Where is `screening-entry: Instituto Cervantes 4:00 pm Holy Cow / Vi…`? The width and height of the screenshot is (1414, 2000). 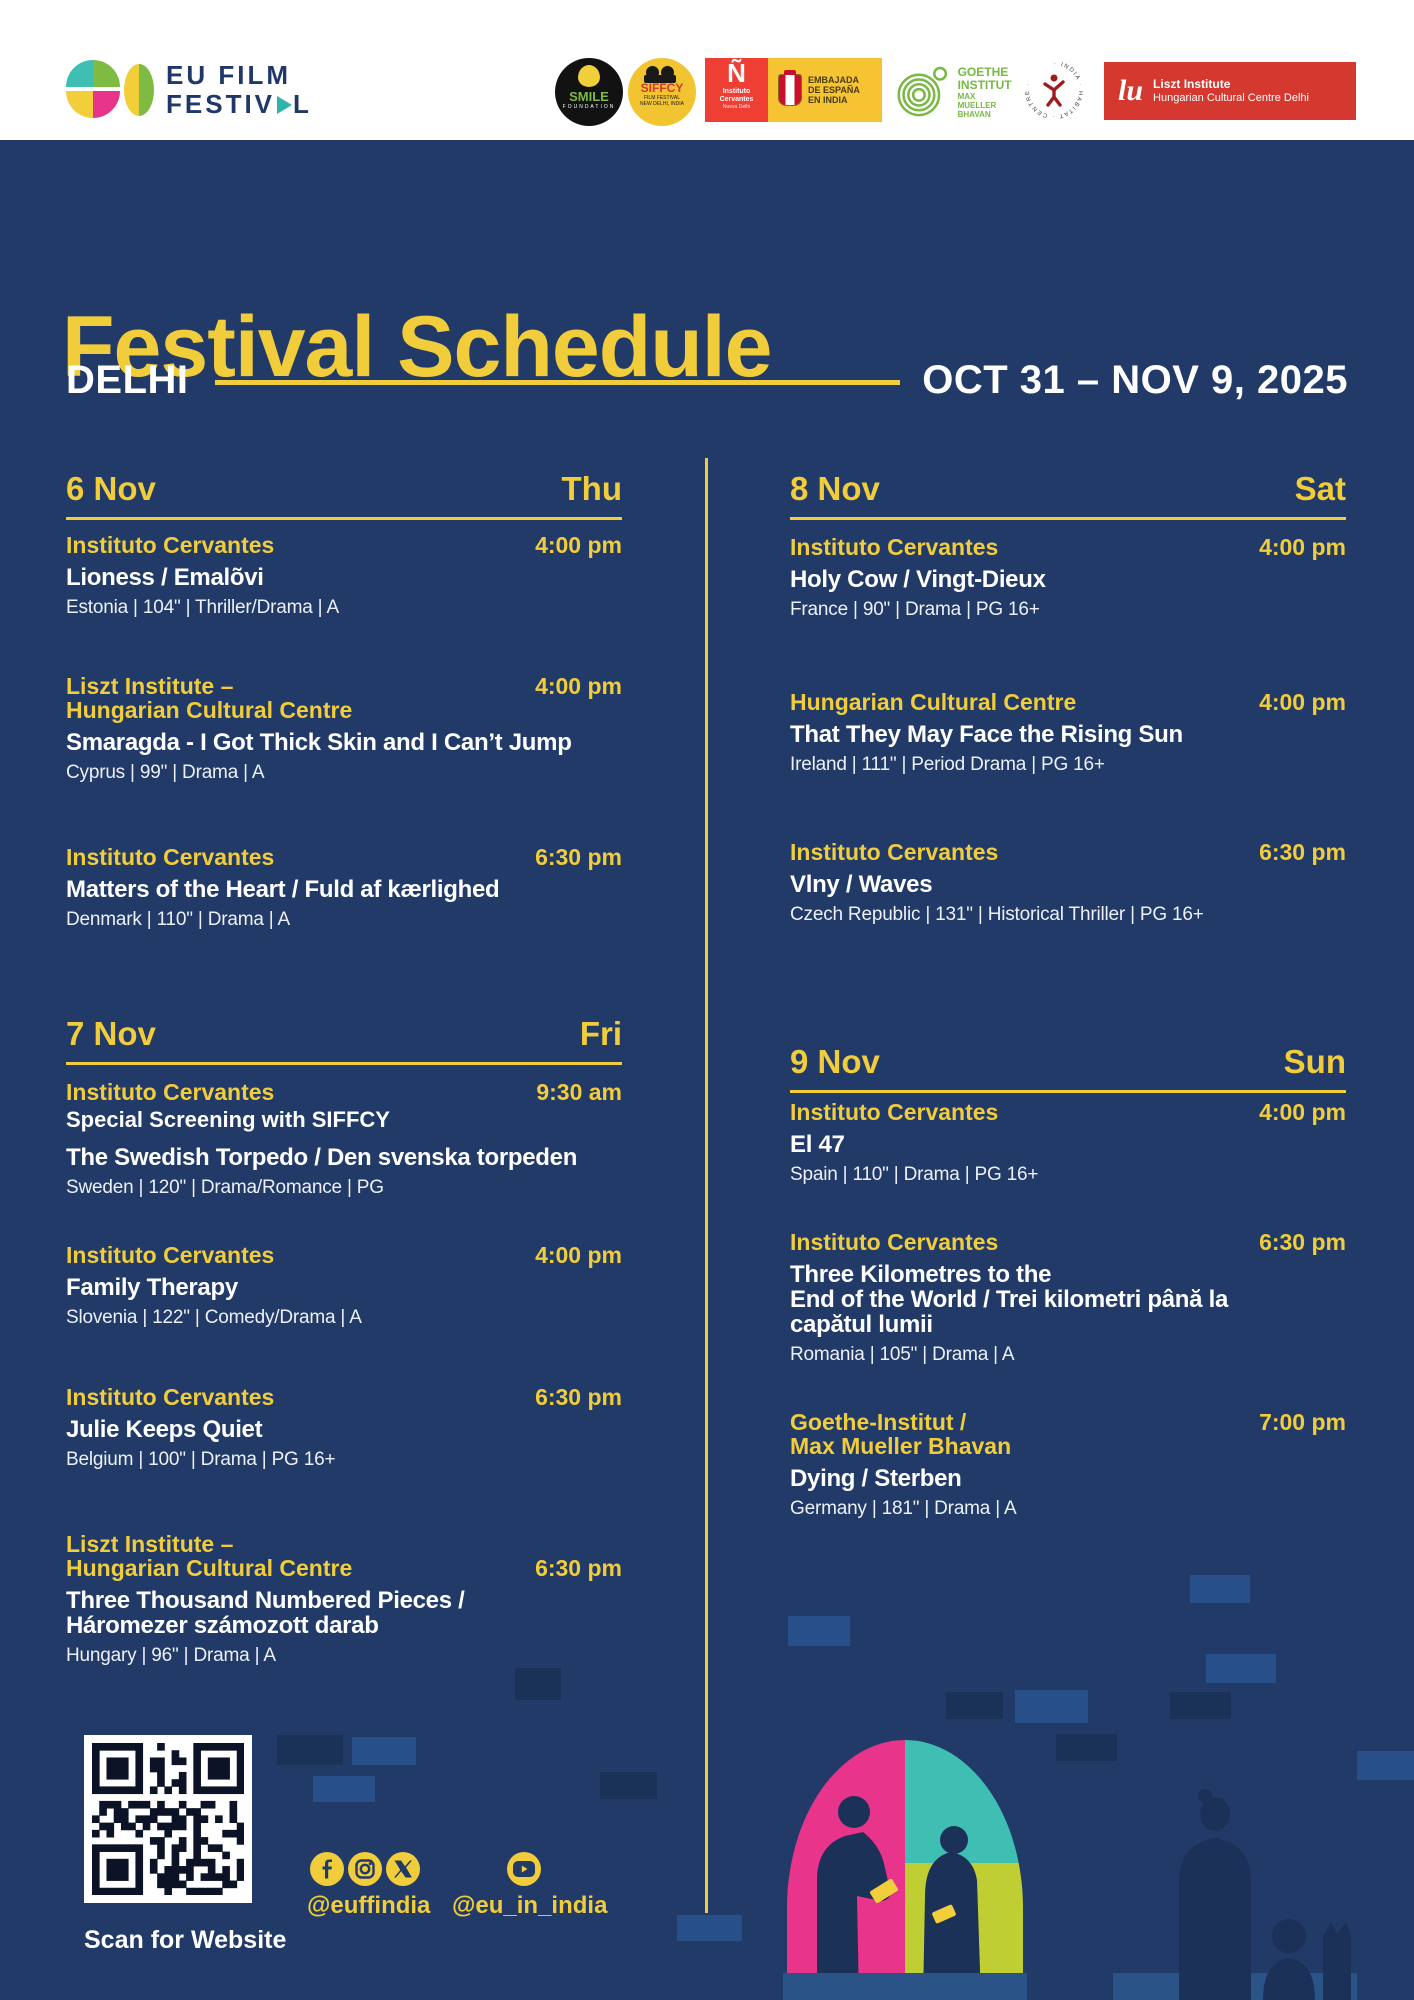
screening-entry: Instituto Cervantes 4:00 pm Holy Cow / Vi… is located at coordinates (1068, 577).